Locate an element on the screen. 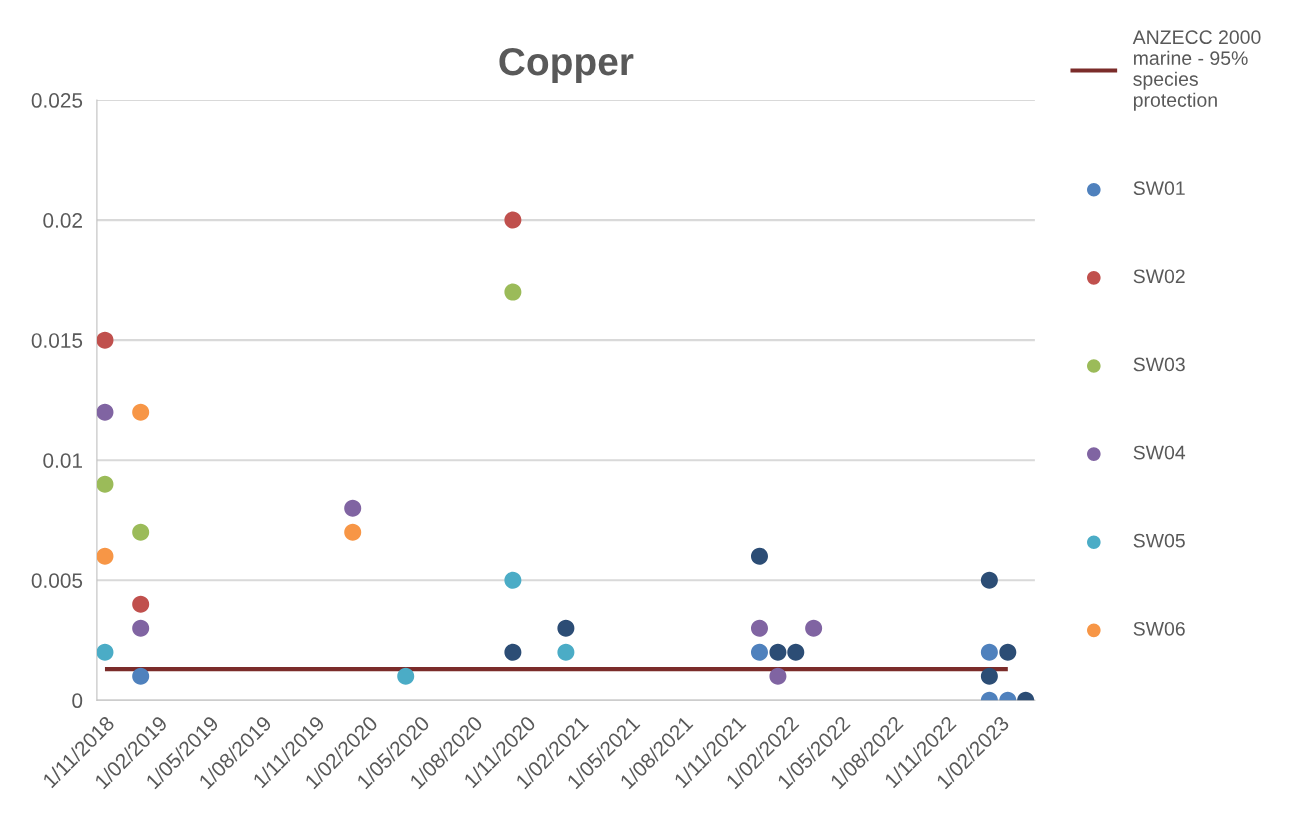  legend-label: SW01 is located at coordinates (1159, 188).